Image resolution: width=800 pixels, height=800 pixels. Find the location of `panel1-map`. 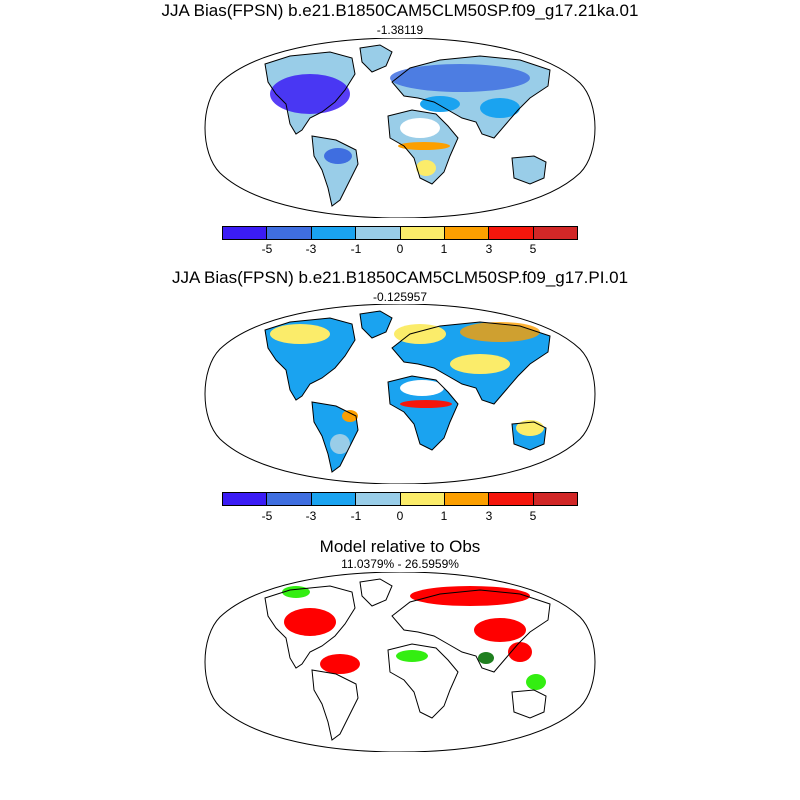

panel1-map is located at coordinates (400, 128).